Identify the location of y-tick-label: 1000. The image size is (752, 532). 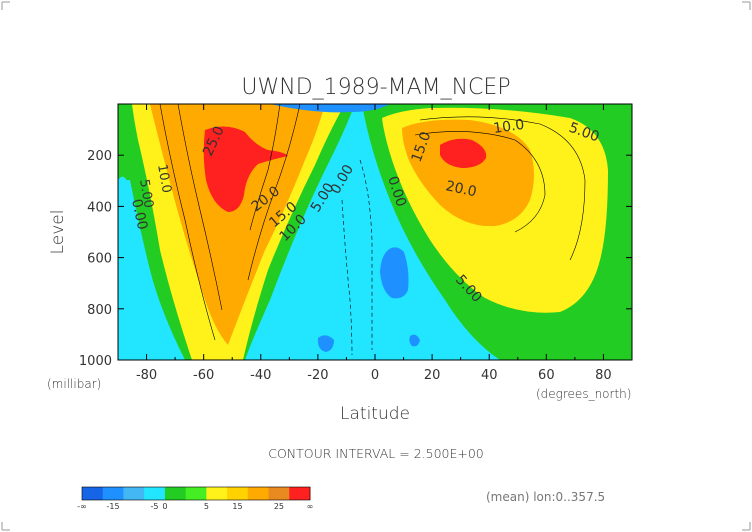
(95, 361).